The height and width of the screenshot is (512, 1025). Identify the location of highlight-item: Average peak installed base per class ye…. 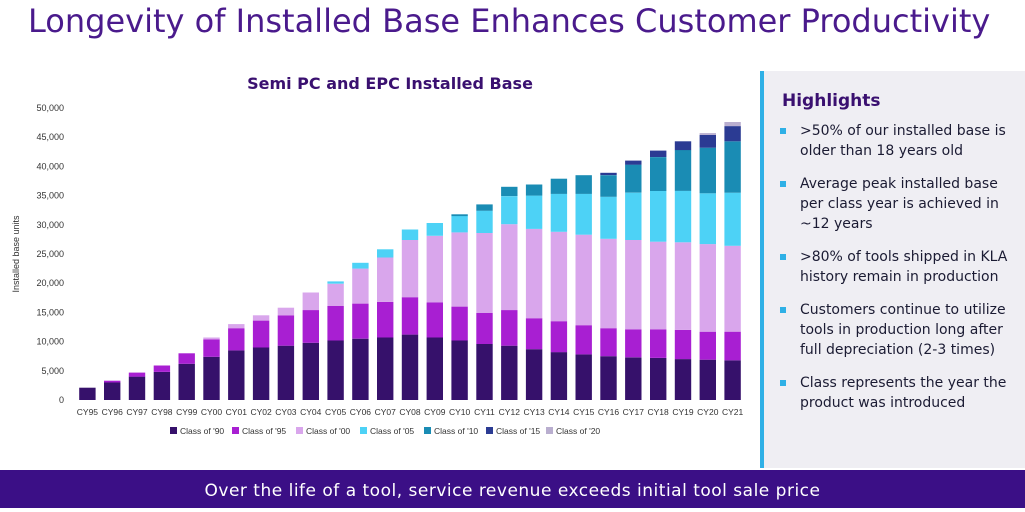
(896, 204).